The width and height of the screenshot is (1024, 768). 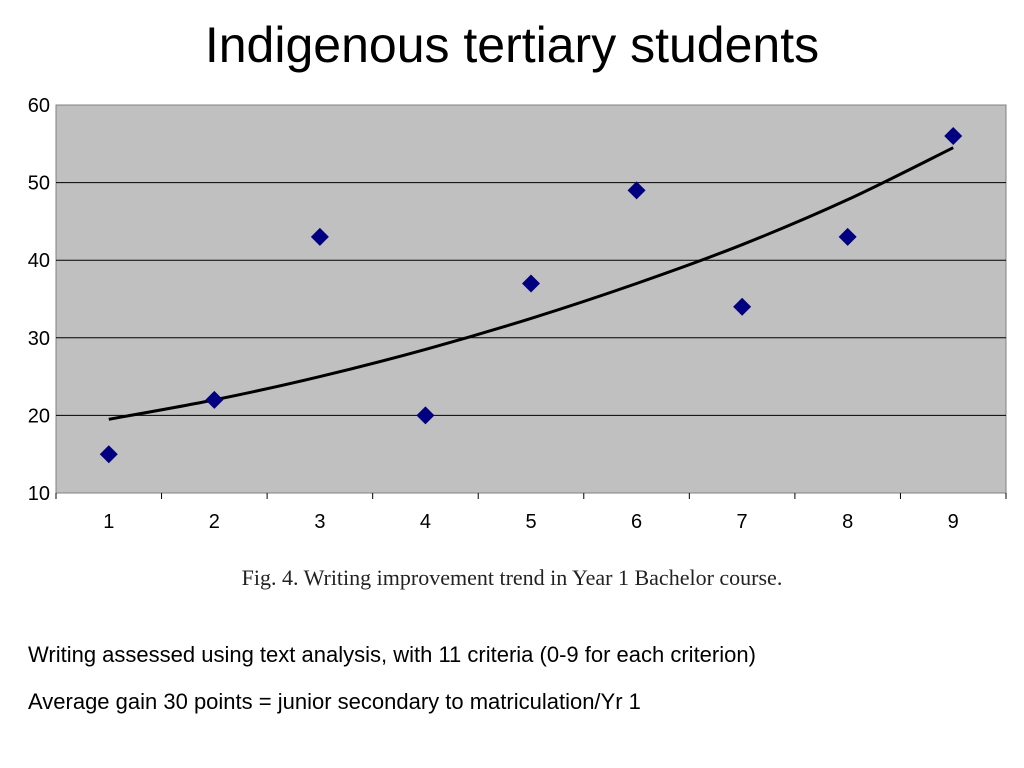 I want to click on y-tick-label: 60, so click(x=39, y=106).